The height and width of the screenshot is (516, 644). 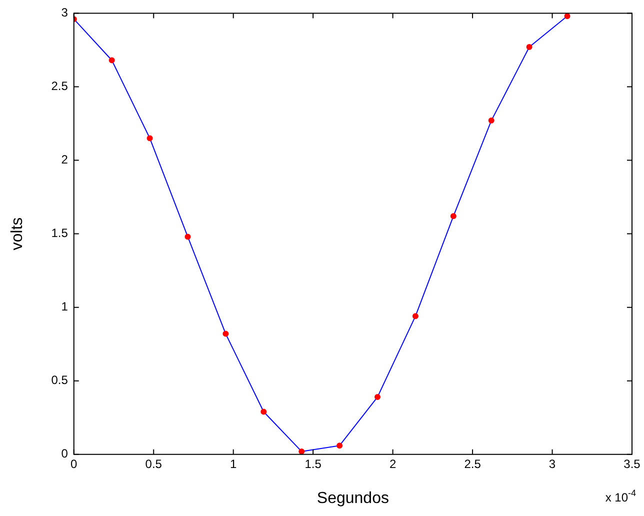 What do you see at coordinates (632, 463) in the screenshot?
I see `x-tick-label: 3.5` at bounding box center [632, 463].